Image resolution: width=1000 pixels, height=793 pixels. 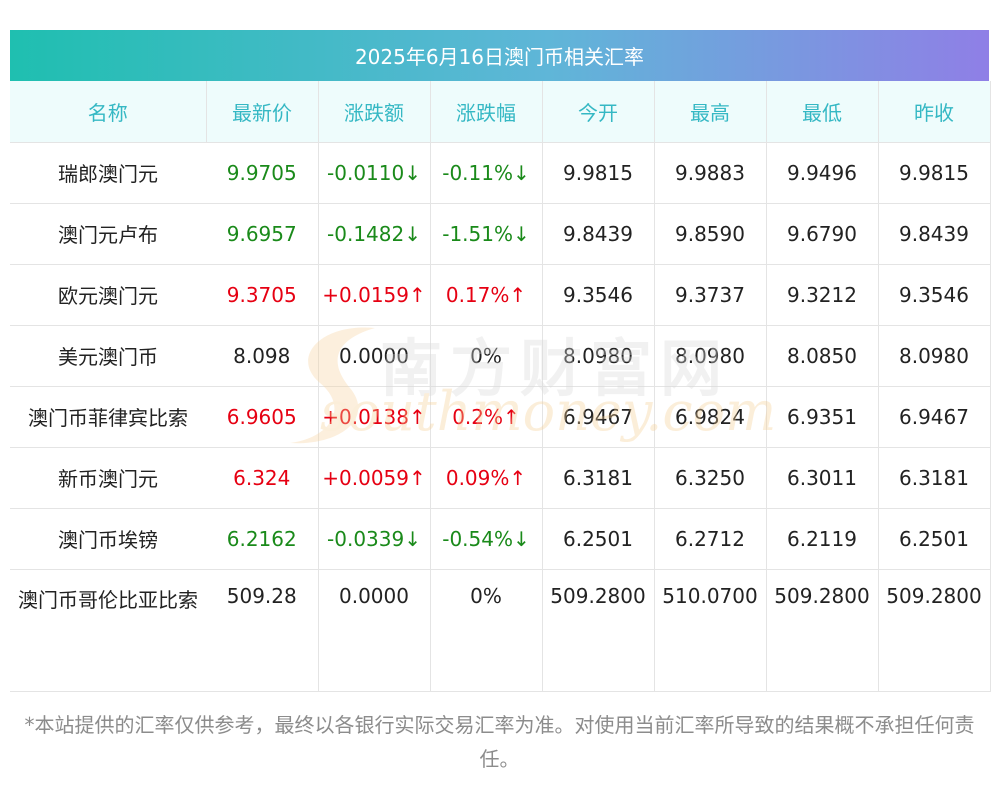 What do you see at coordinates (710, 630) in the screenshot?
I see `high-cell: 510.0700` at bounding box center [710, 630].